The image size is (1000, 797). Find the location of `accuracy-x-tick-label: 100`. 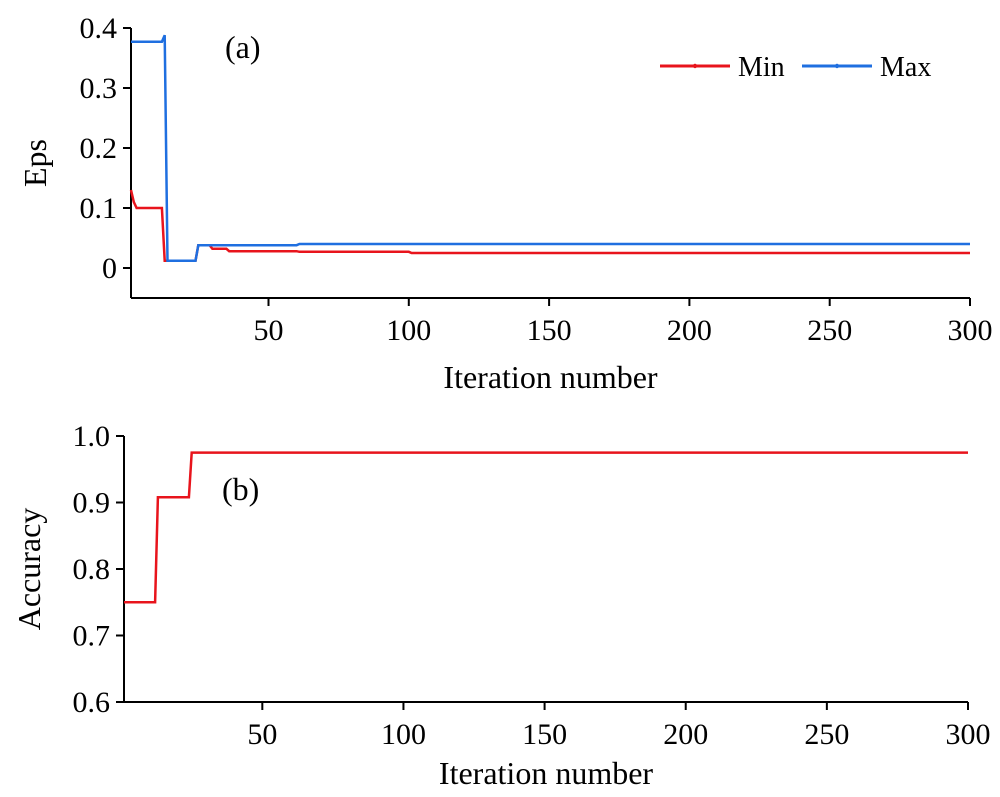

accuracy-x-tick-label: 100 is located at coordinates (403, 734).